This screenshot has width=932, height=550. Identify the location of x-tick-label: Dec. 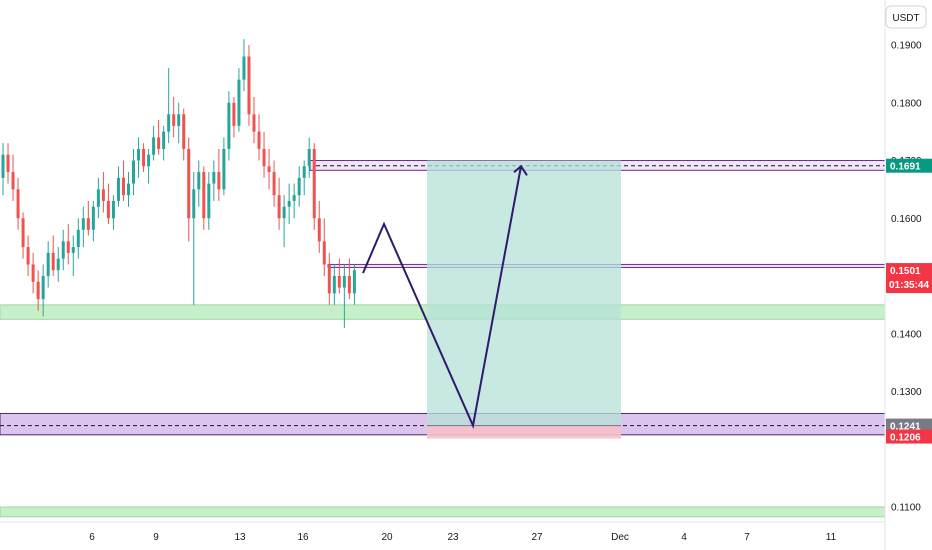
(620, 537).